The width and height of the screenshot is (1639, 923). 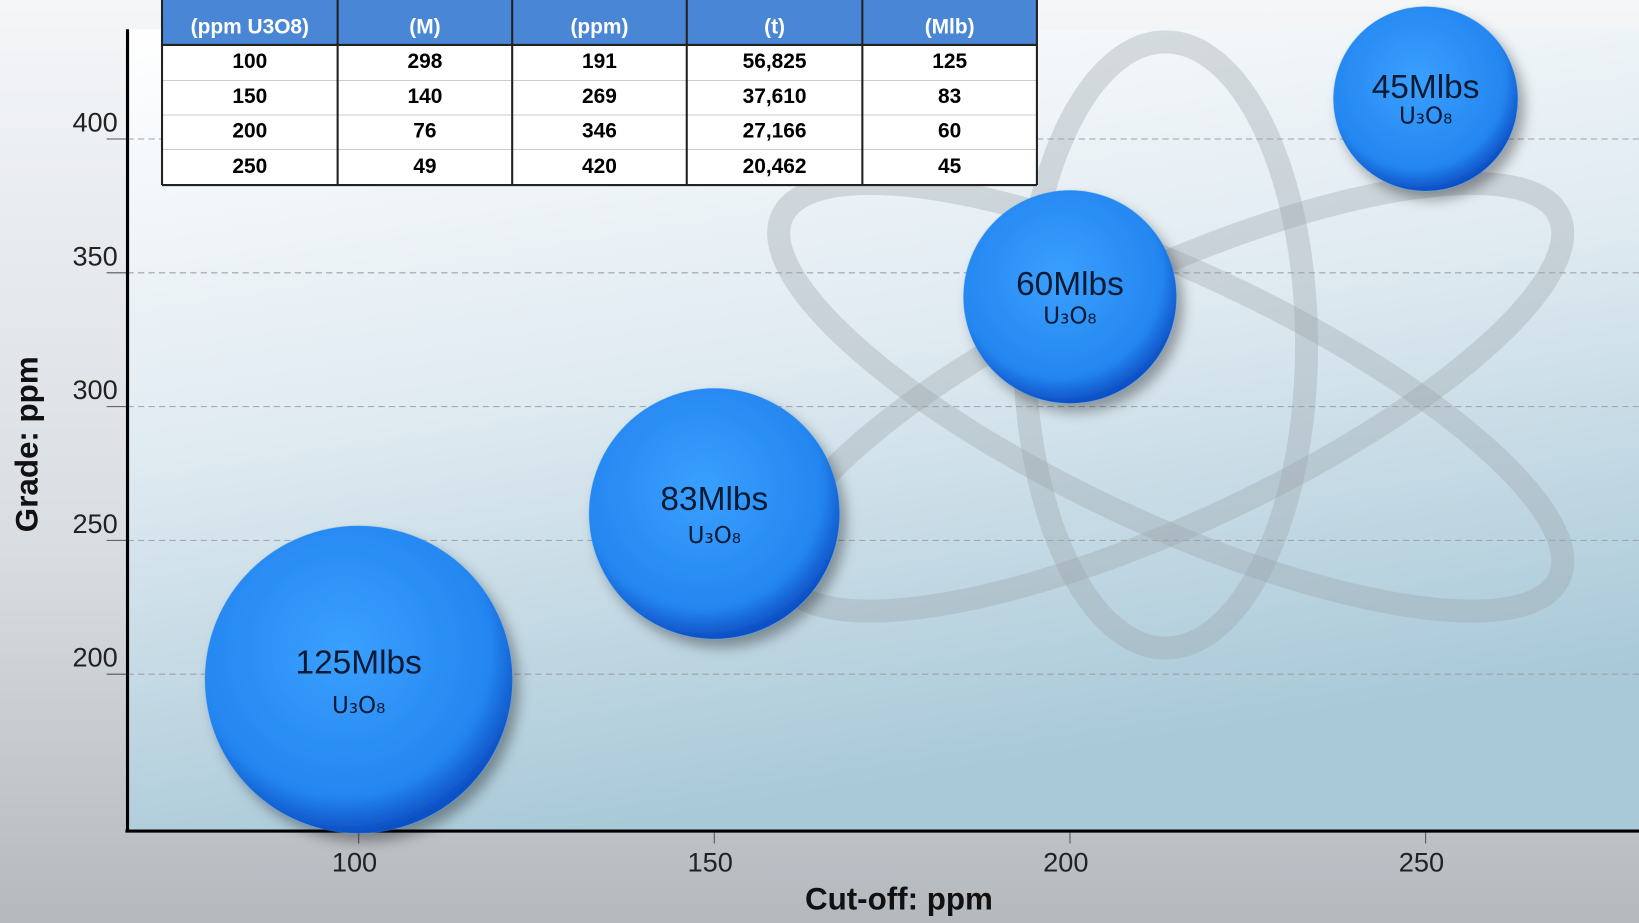 I want to click on x-tick-label: 200, so click(x=1065, y=862).